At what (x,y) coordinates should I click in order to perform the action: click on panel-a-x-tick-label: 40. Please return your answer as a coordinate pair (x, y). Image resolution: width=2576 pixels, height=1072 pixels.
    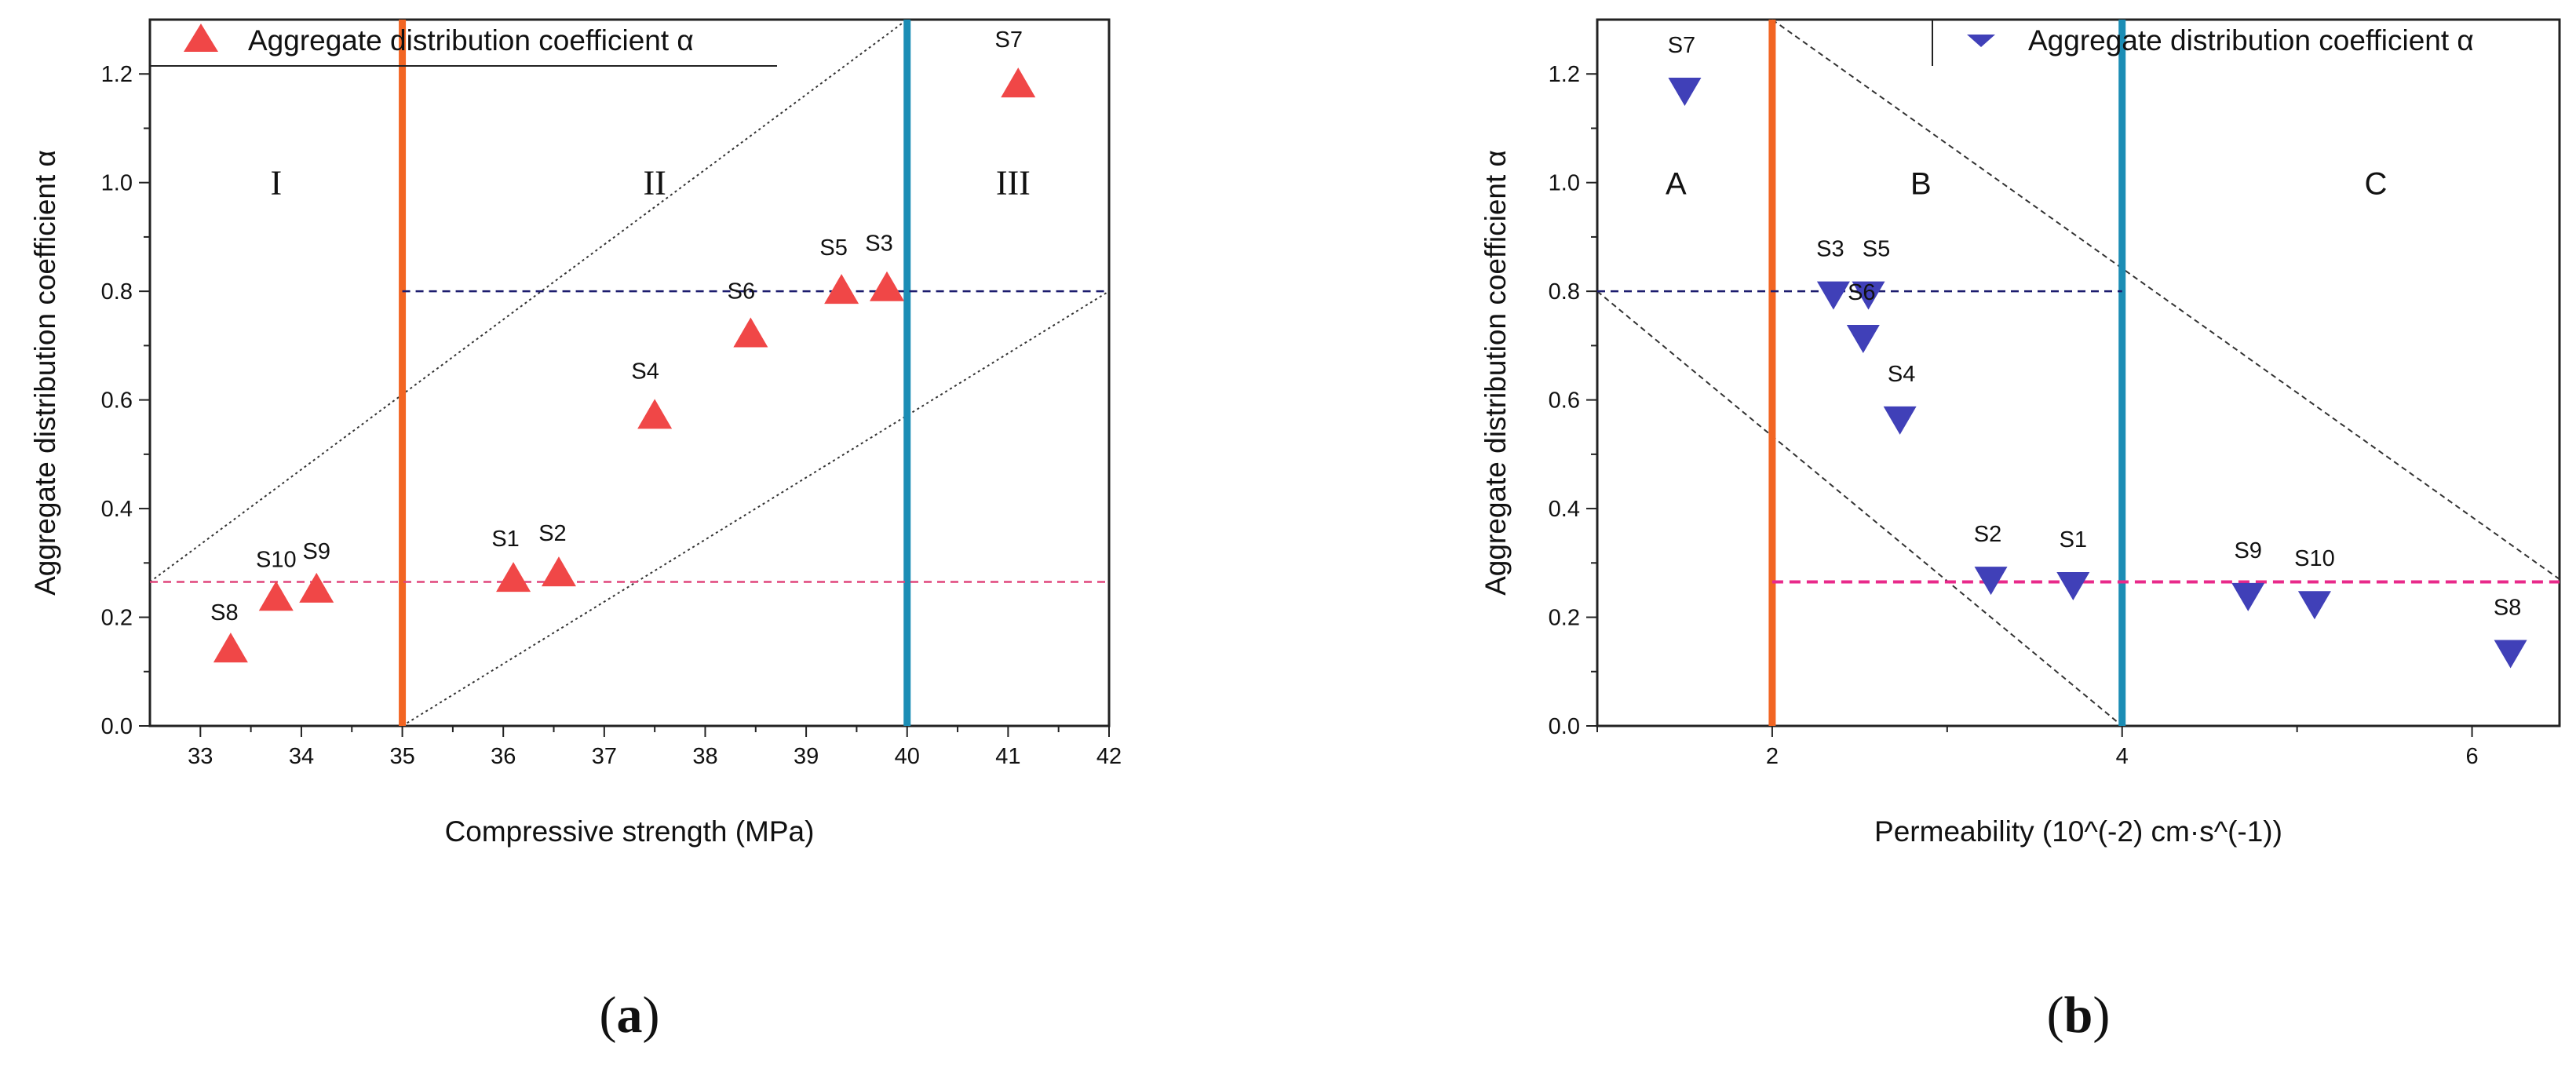
    Looking at the image, I should click on (907, 756).